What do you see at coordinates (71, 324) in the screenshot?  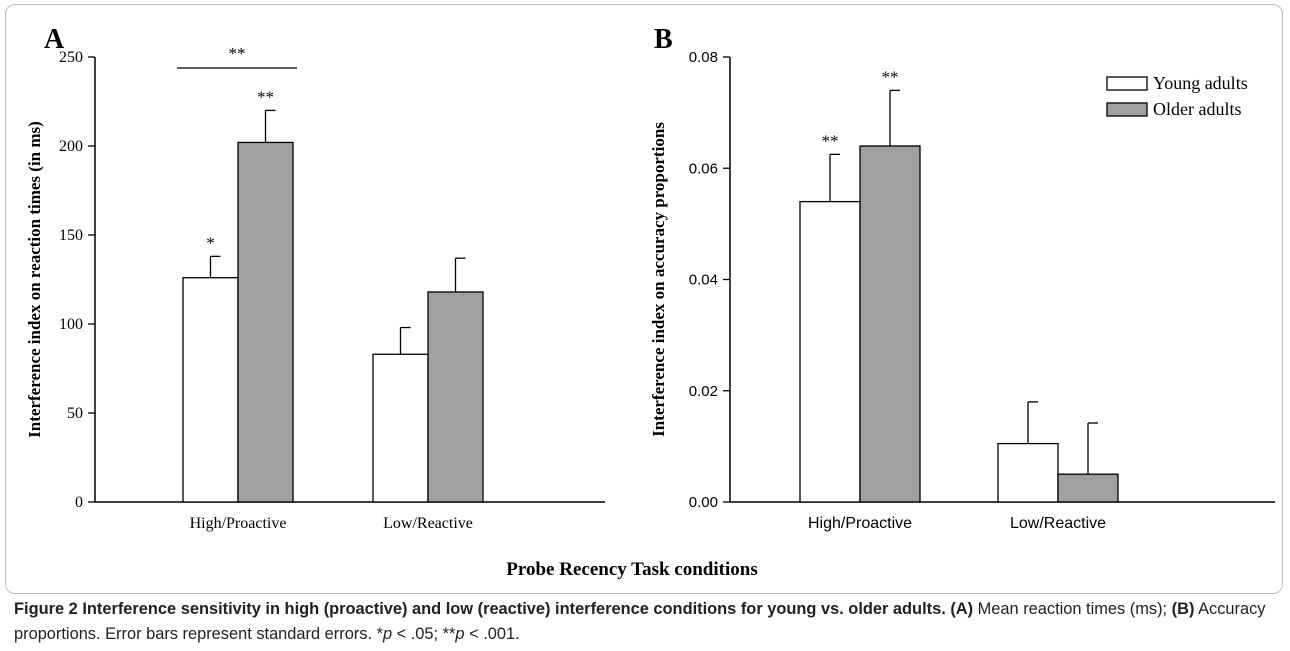 I see `y-tick-label: 100` at bounding box center [71, 324].